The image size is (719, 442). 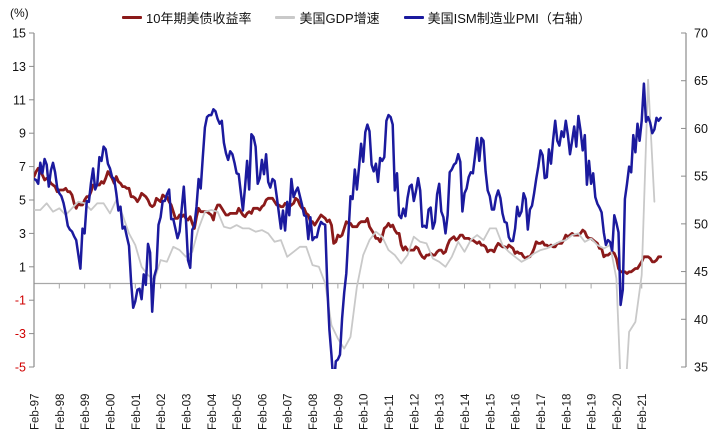 What do you see at coordinates (441, 412) in the screenshot?
I see `x-axis-label: Feb-13` at bounding box center [441, 412].